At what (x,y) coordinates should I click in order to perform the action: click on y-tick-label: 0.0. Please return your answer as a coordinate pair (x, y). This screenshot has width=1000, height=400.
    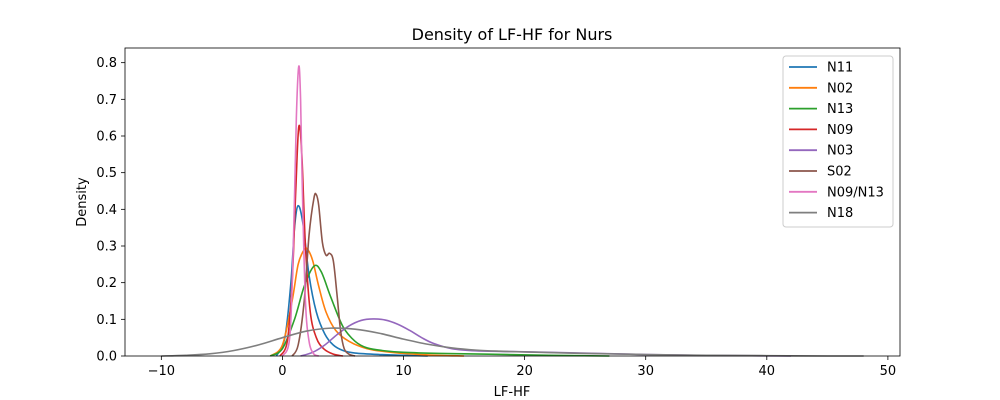
    Looking at the image, I should click on (106, 357).